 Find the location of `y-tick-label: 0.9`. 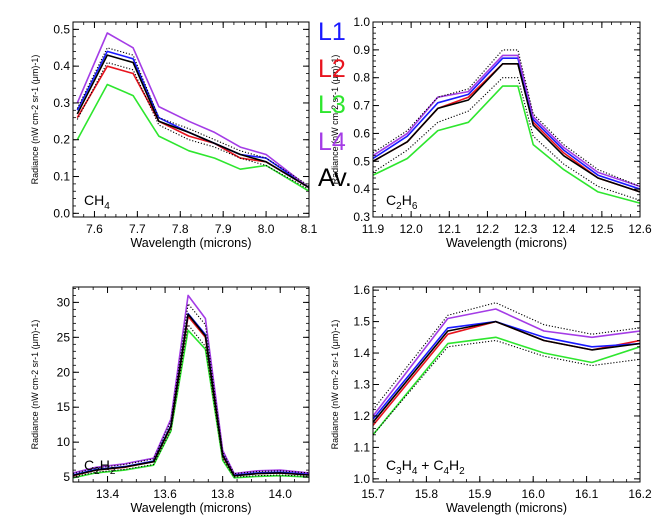

y-tick-label: 0.9 is located at coordinates (361, 50).